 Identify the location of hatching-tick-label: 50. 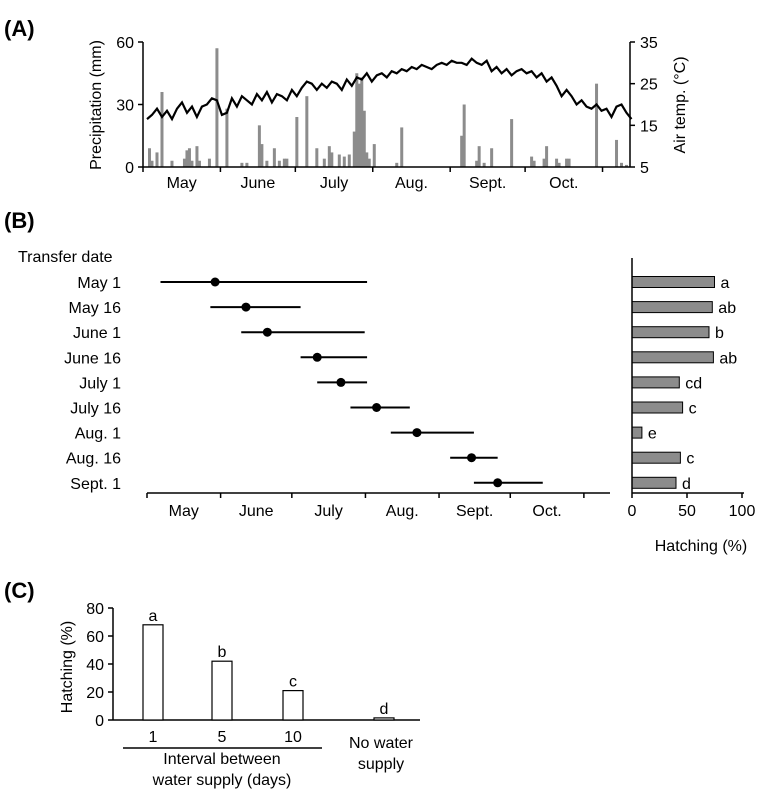
(687, 511).